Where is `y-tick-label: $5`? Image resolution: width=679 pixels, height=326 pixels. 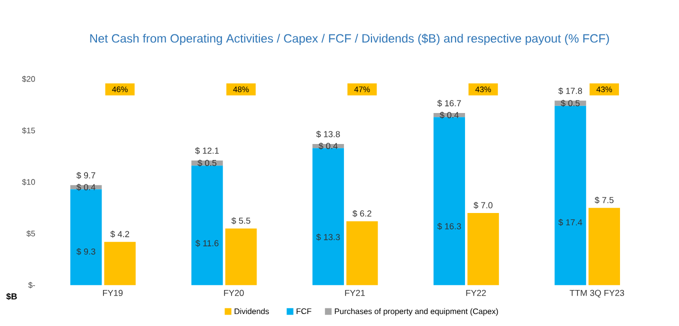
y-tick-label: $5 is located at coordinates (30, 233).